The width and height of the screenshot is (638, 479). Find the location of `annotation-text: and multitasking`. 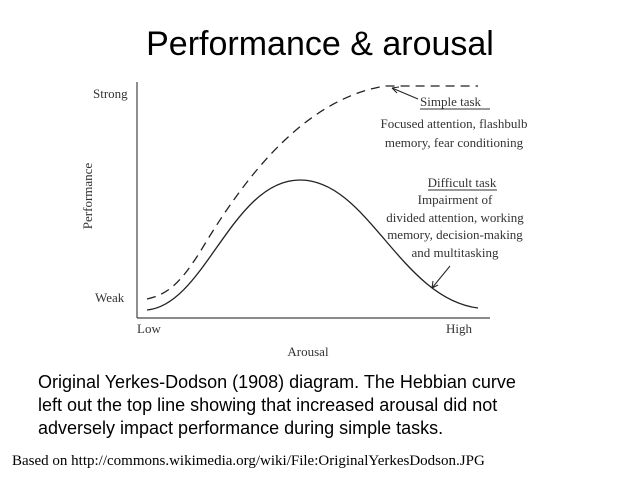

annotation-text: and multitasking is located at coordinates (455, 252).